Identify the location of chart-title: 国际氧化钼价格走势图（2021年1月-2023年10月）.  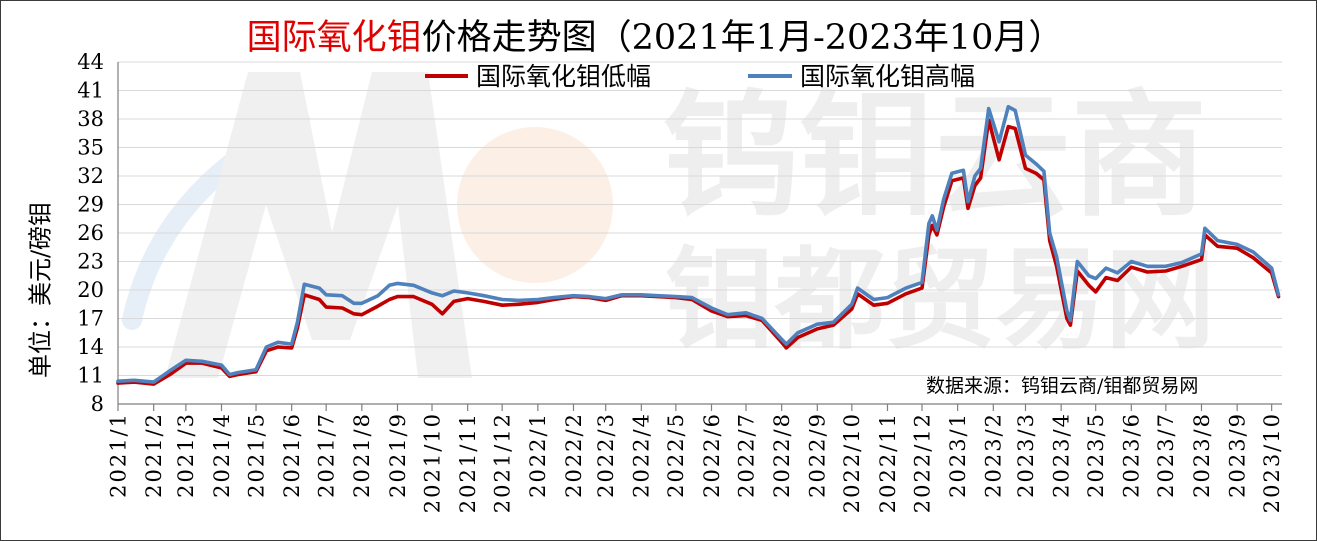
(655, 38).